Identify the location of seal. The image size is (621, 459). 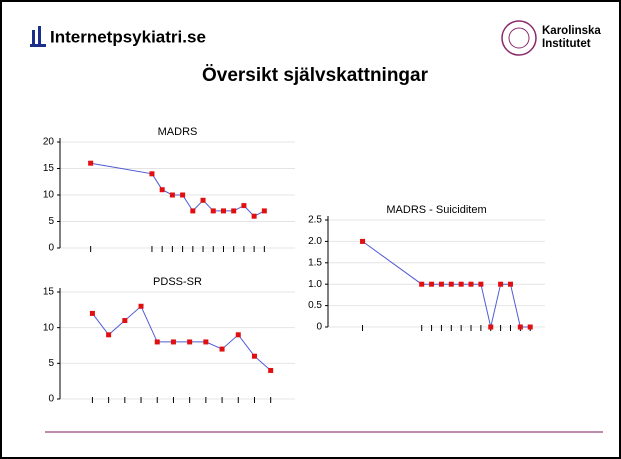
(519, 38).